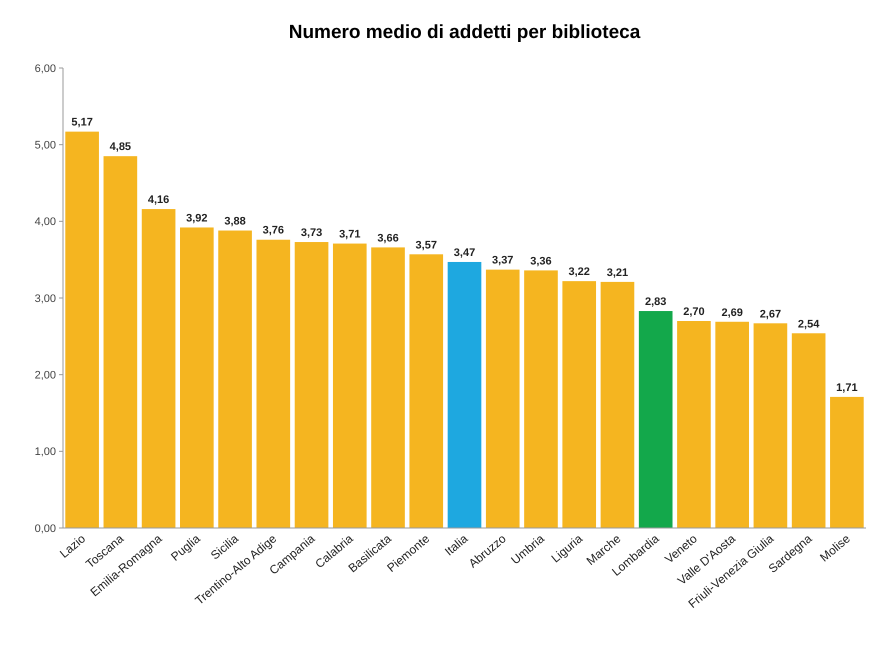 Image resolution: width=887 pixels, height=659 pixels. I want to click on data-label: 3,66, so click(388, 238).